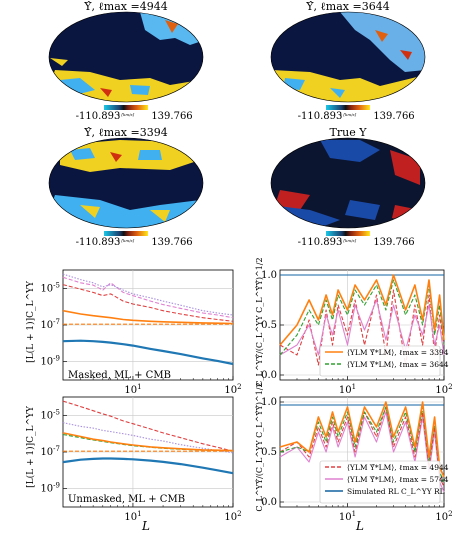 Image resolution: width=474 pixels, height=533 pixels. What do you see at coordinates (30, 446) in the screenshot?
I see `y-axis-label-unmasked-power: [L(L + 1)]C_L^ΥΥ` at bounding box center [30, 446].